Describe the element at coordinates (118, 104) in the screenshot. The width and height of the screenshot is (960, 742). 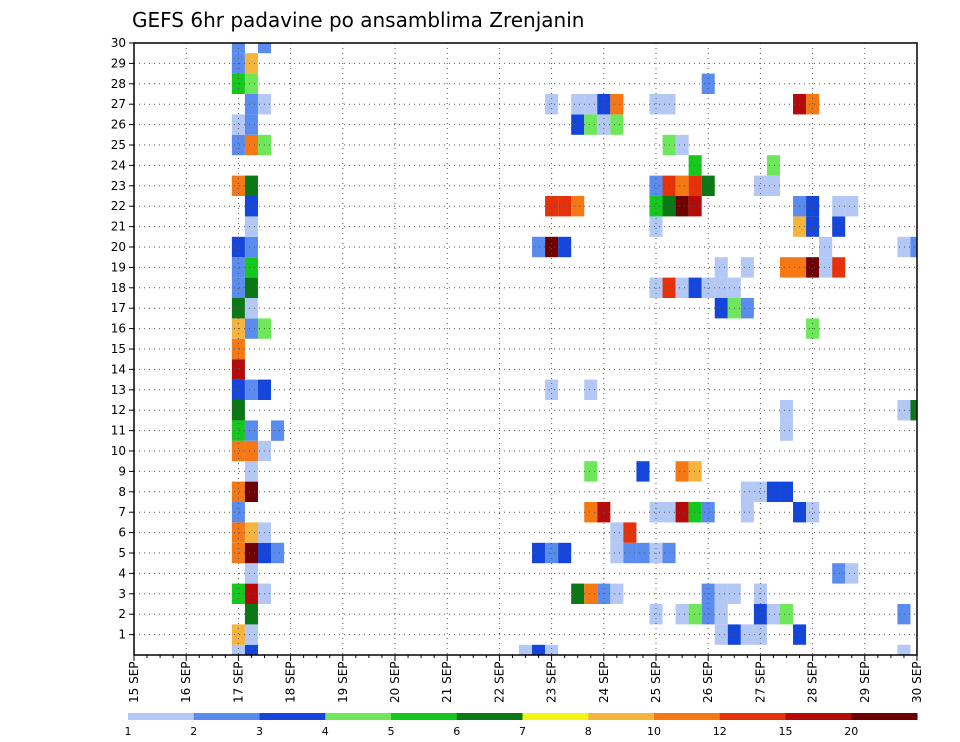
I see `y-tick-label: 27` at that location.